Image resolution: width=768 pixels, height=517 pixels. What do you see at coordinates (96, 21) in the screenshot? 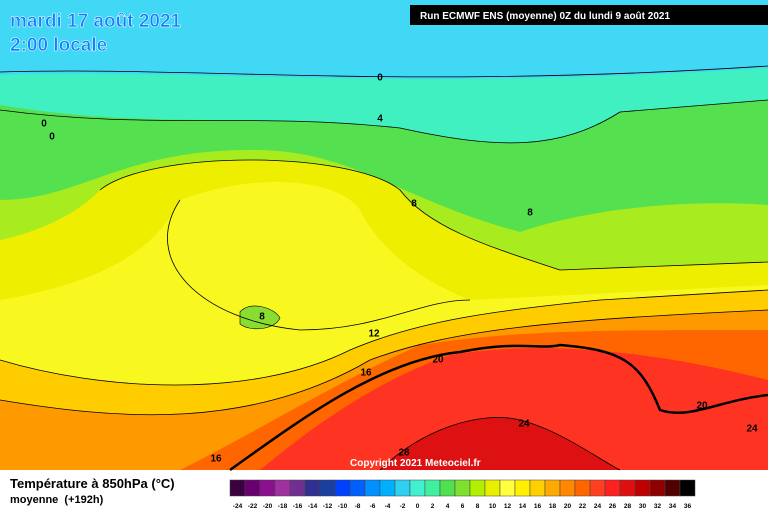
I see `date: mardi 17 août 2021` at bounding box center [96, 21].